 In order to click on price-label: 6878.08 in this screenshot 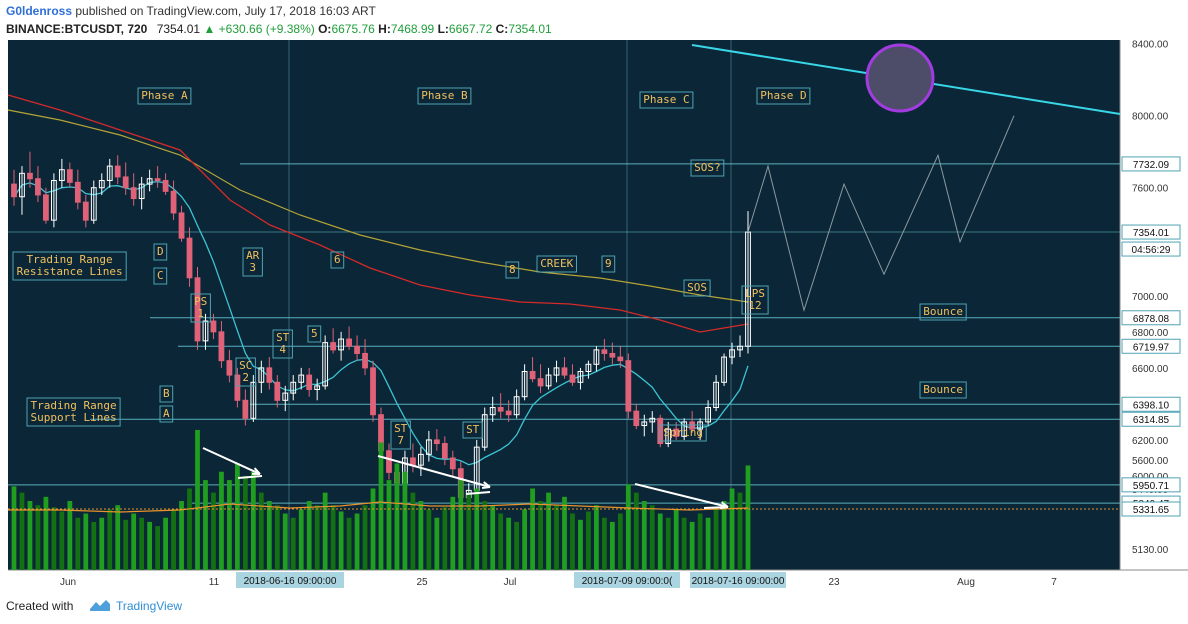, I will do `click(1151, 319)`.